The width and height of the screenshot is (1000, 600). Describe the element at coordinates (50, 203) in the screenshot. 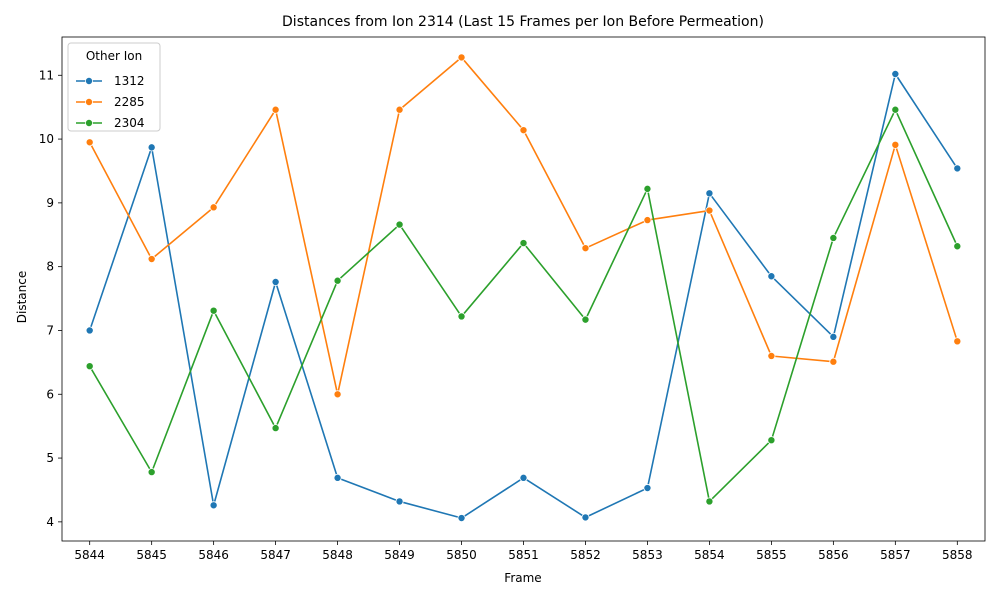

I see `y-tick-label: 9` at that location.